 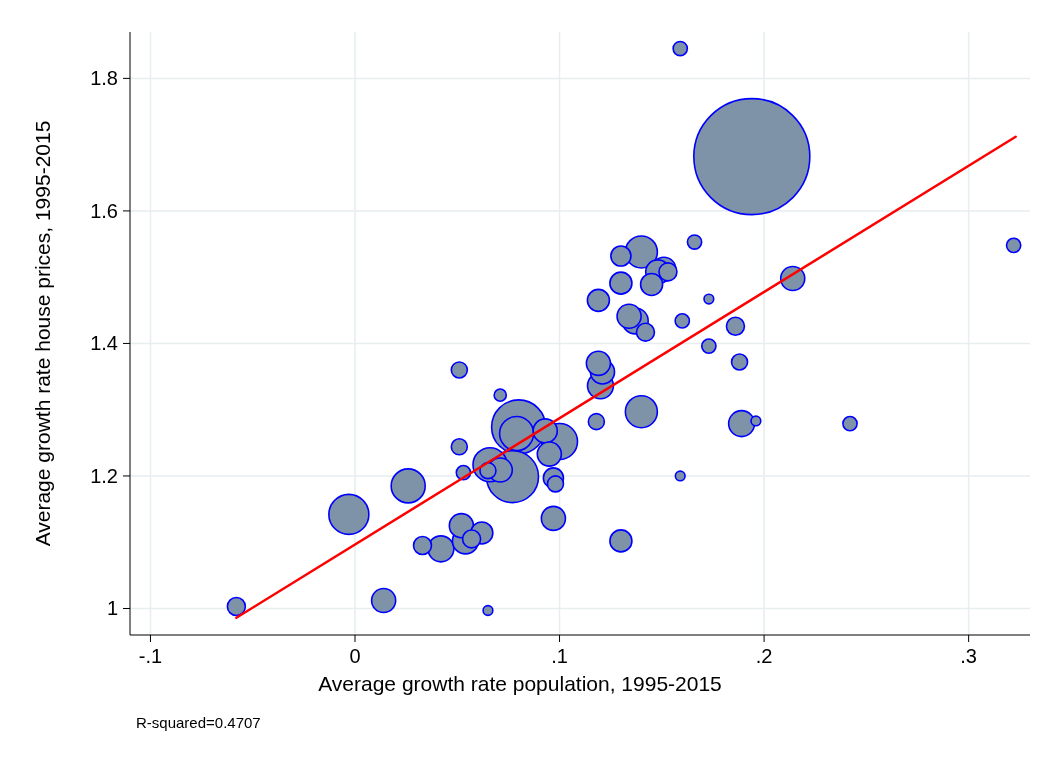 What do you see at coordinates (104, 475) in the screenshot?
I see `y-tick-label: 1.2` at bounding box center [104, 475].